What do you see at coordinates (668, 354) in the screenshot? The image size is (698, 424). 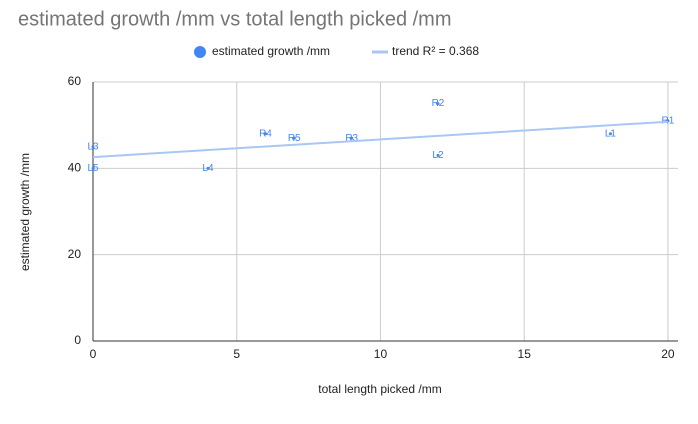 I see `x-tick-label: 20` at bounding box center [668, 354].